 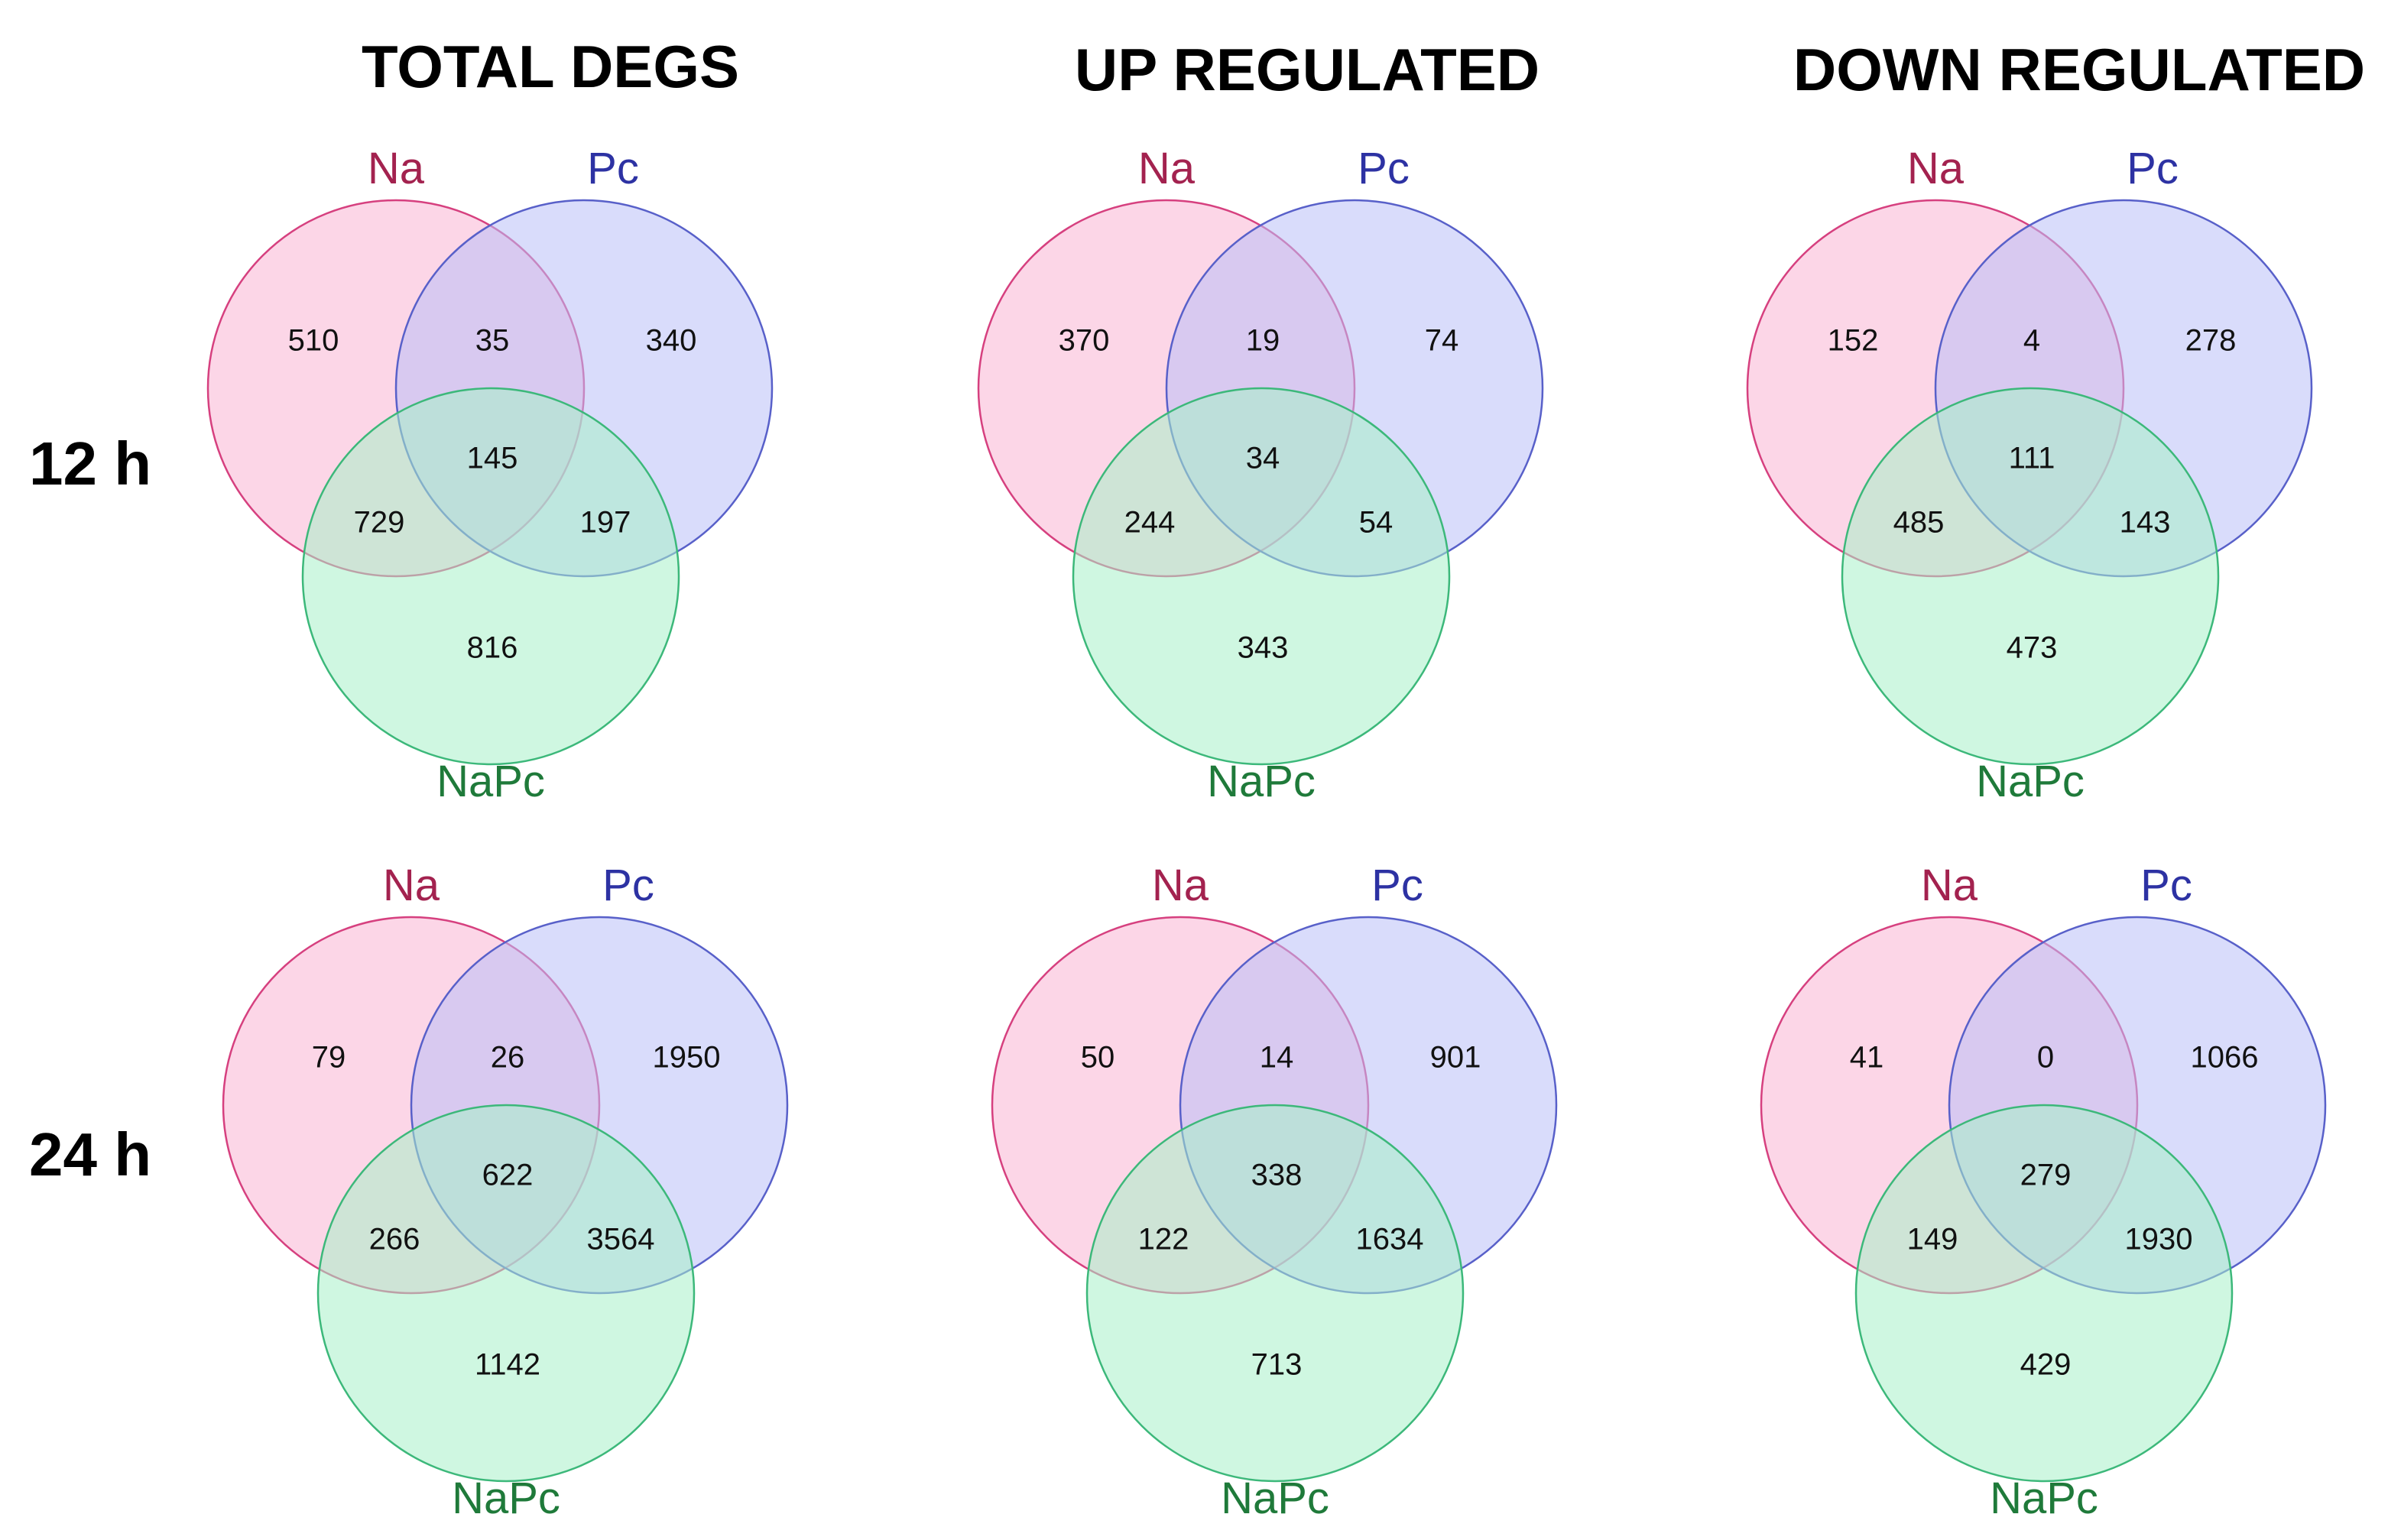 What do you see at coordinates (508, 1058) in the screenshot?
I see `region-ab: 26` at bounding box center [508, 1058].